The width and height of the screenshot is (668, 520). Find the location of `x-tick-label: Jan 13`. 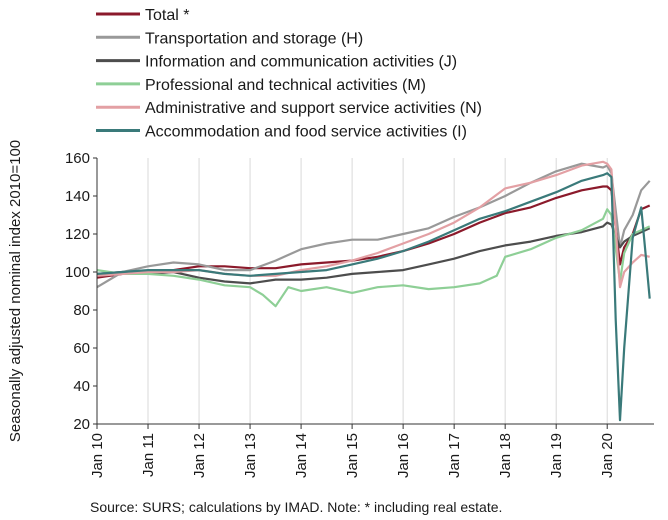

x-tick-label: Jan 13 is located at coordinates (250, 455).